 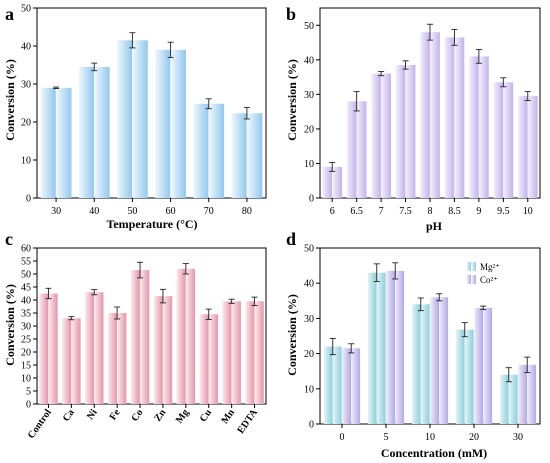 What do you see at coordinates (151, 326) in the screenshot?
I see `plot-frame` at bounding box center [151, 326].